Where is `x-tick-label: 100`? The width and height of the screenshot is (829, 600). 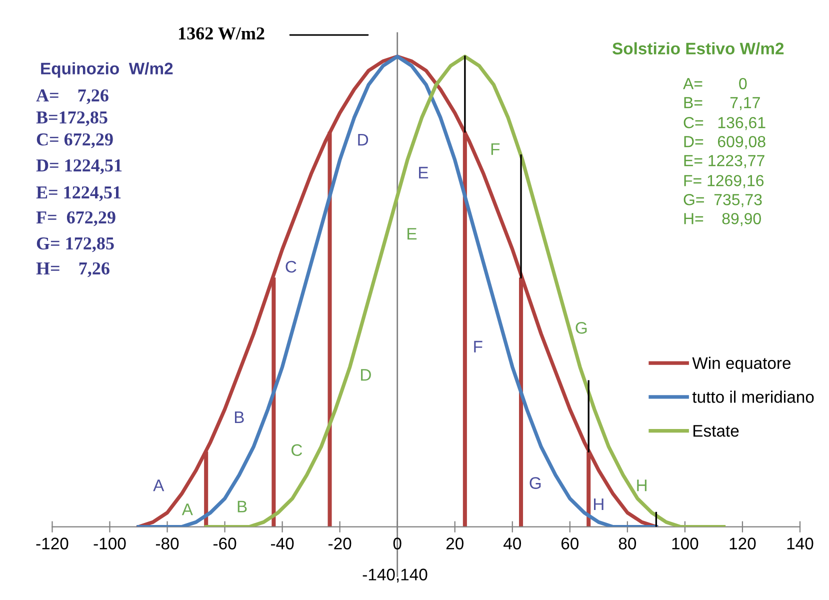
x-tick-label: 100 is located at coordinates (685, 544).